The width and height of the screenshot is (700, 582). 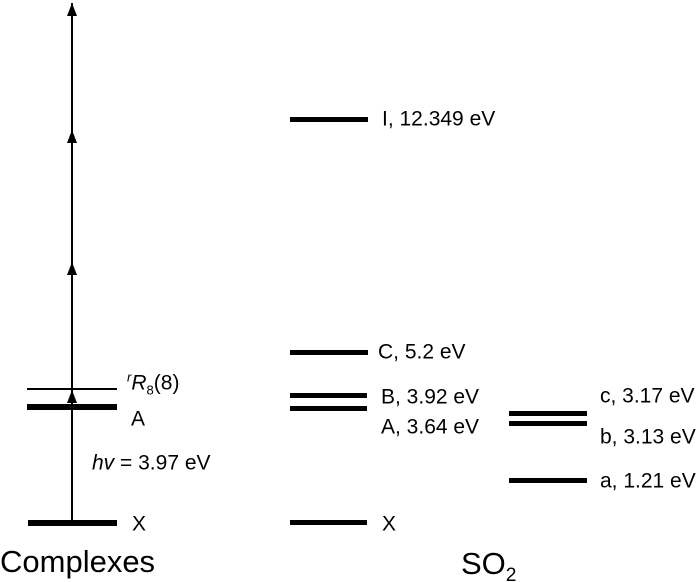 I want to click on so2-triplet-c-level-label: c, 3.17 eV, so click(x=647, y=396).